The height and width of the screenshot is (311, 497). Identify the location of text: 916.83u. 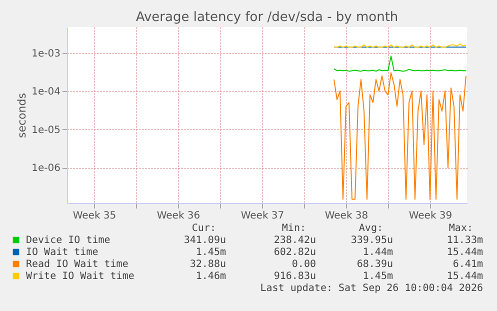
(295, 276).